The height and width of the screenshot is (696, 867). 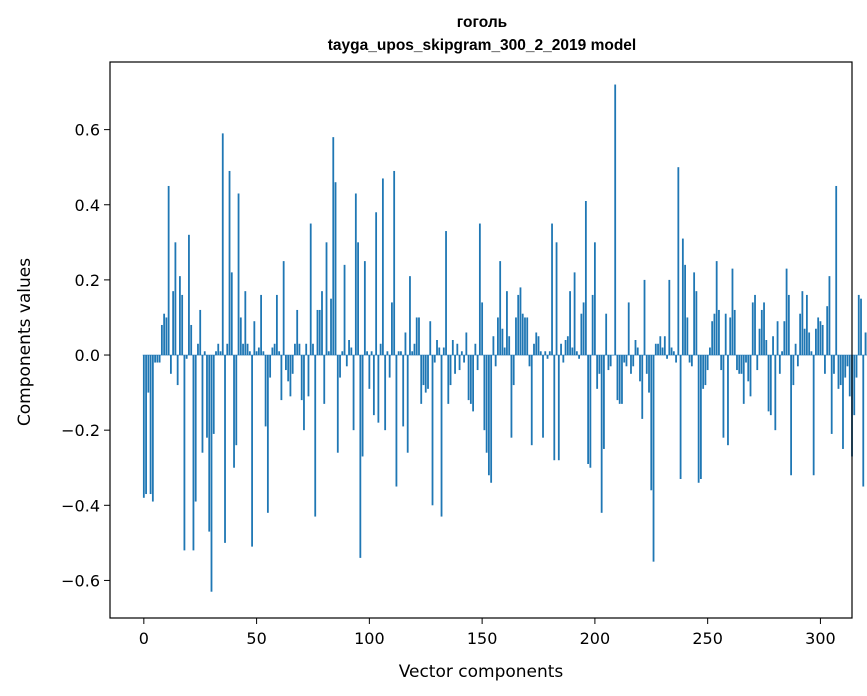 I want to click on x-tick-label-250: 250, so click(x=707, y=638).